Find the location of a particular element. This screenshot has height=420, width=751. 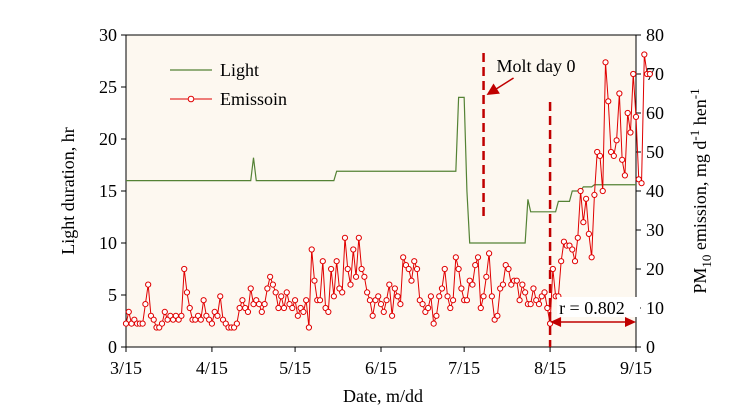

legend-emission-label: Emissoin is located at coordinates (253, 99).